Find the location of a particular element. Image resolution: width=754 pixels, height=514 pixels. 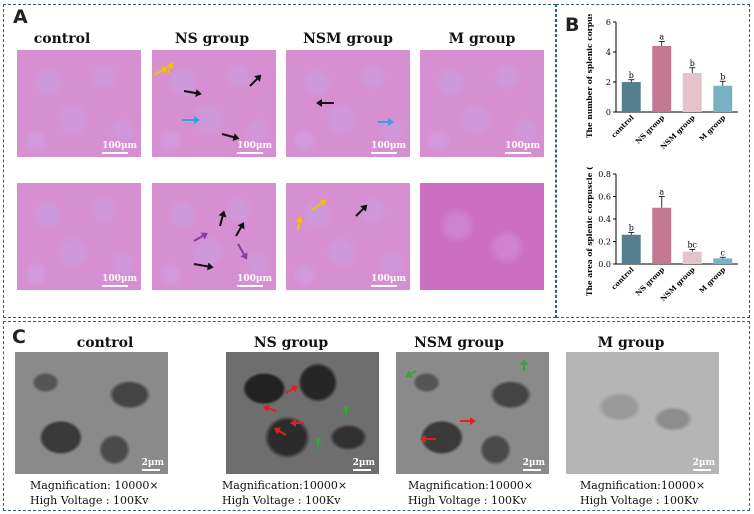

significance-letter: bc is located at coordinates (692, 244).